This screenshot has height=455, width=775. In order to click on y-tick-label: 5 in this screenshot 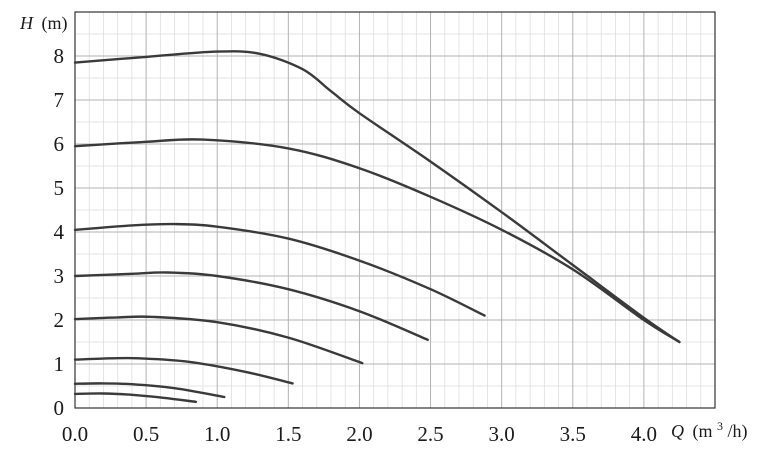, I will do `click(59, 188)`.